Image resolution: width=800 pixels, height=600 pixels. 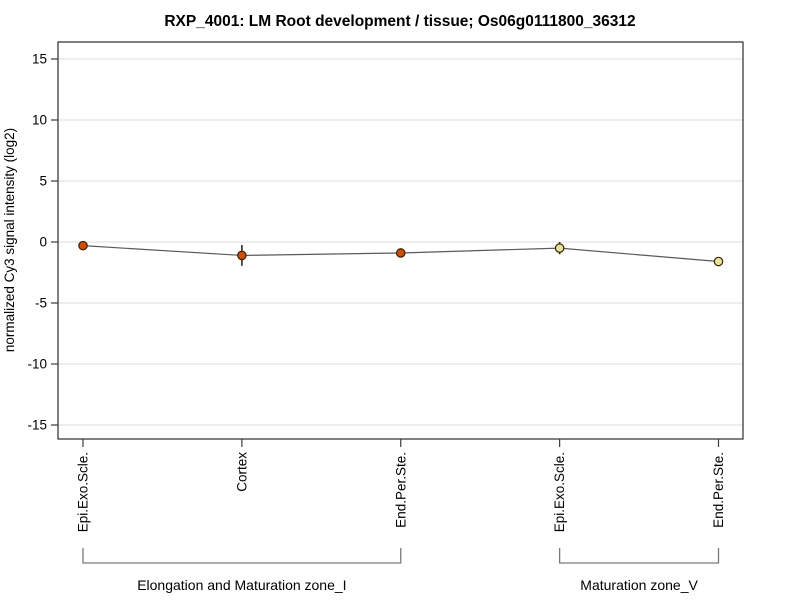 What do you see at coordinates (39, 120) in the screenshot?
I see `y-tick-label: 10` at bounding box center [39, 120].